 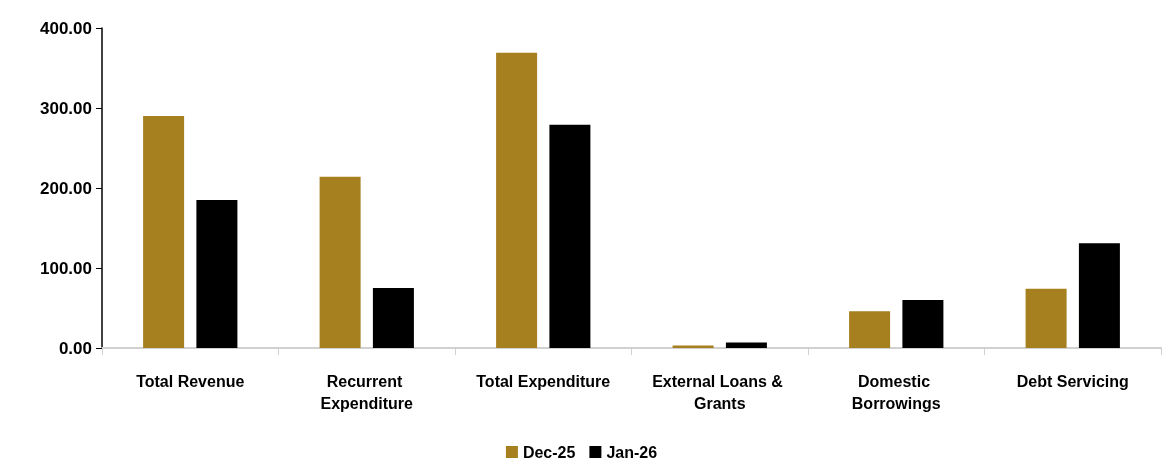 I want to click on x-tick-label: Debt Servicing, so click(x=1072, y=381).